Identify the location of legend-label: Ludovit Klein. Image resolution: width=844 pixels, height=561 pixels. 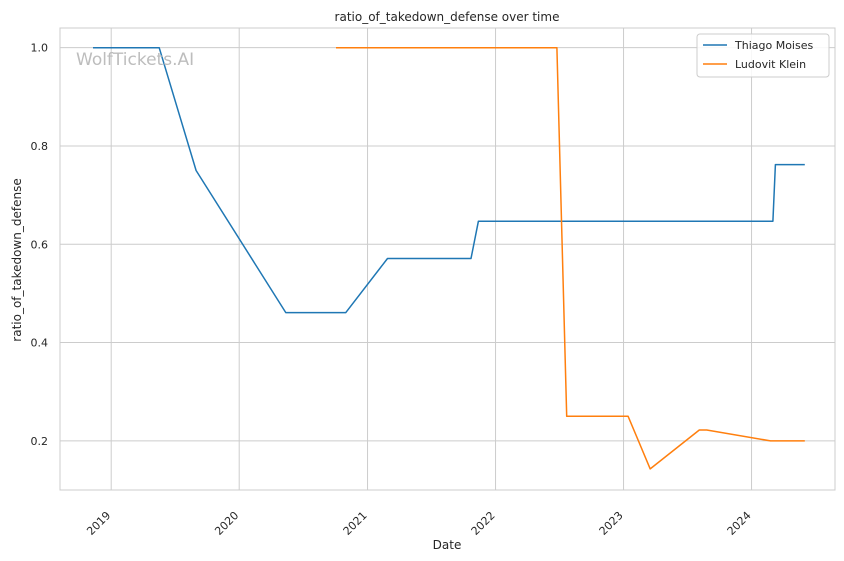
(770, 64).